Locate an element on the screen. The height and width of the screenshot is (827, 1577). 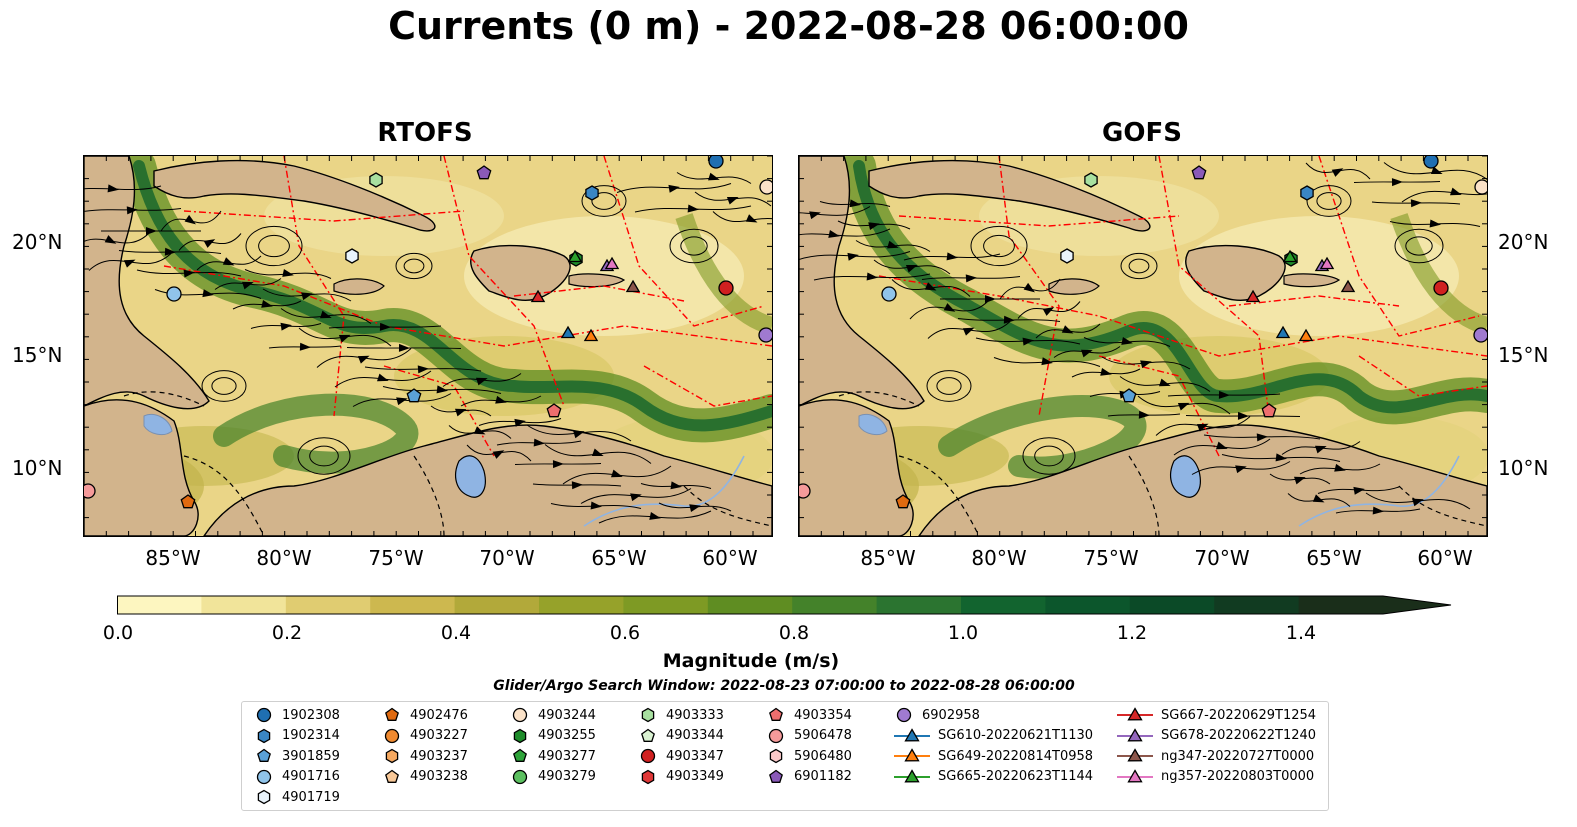
legend-item: 4903227 is located at coordinates (425, 736).